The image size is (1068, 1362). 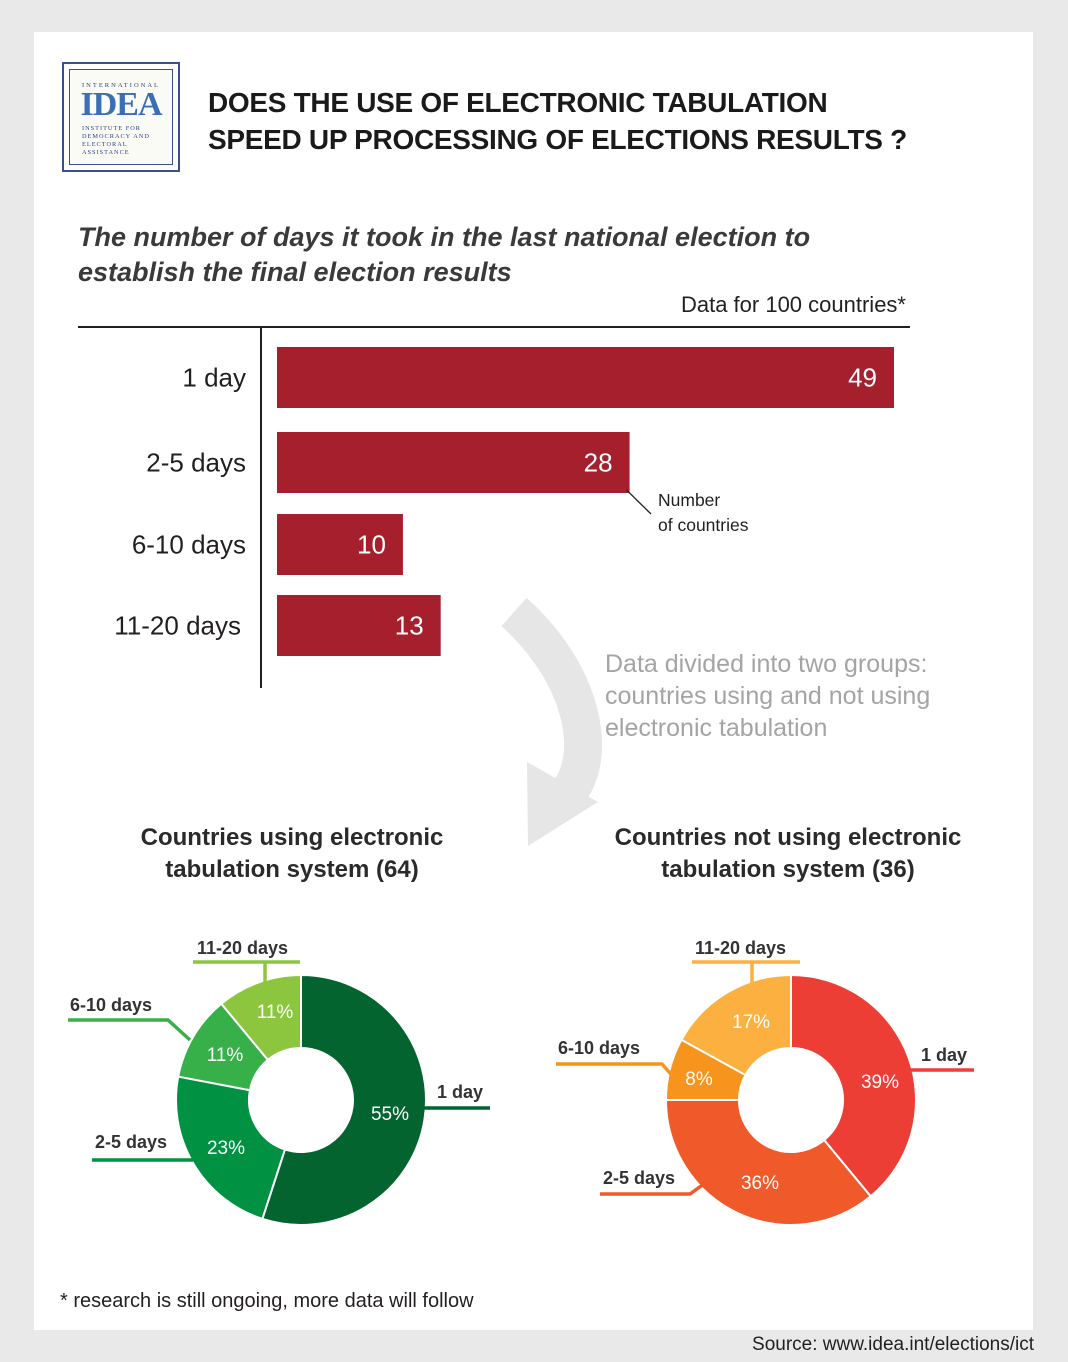 I want to click on number-of-countries-annotation: Number of countries, so click(x=703, y=512).